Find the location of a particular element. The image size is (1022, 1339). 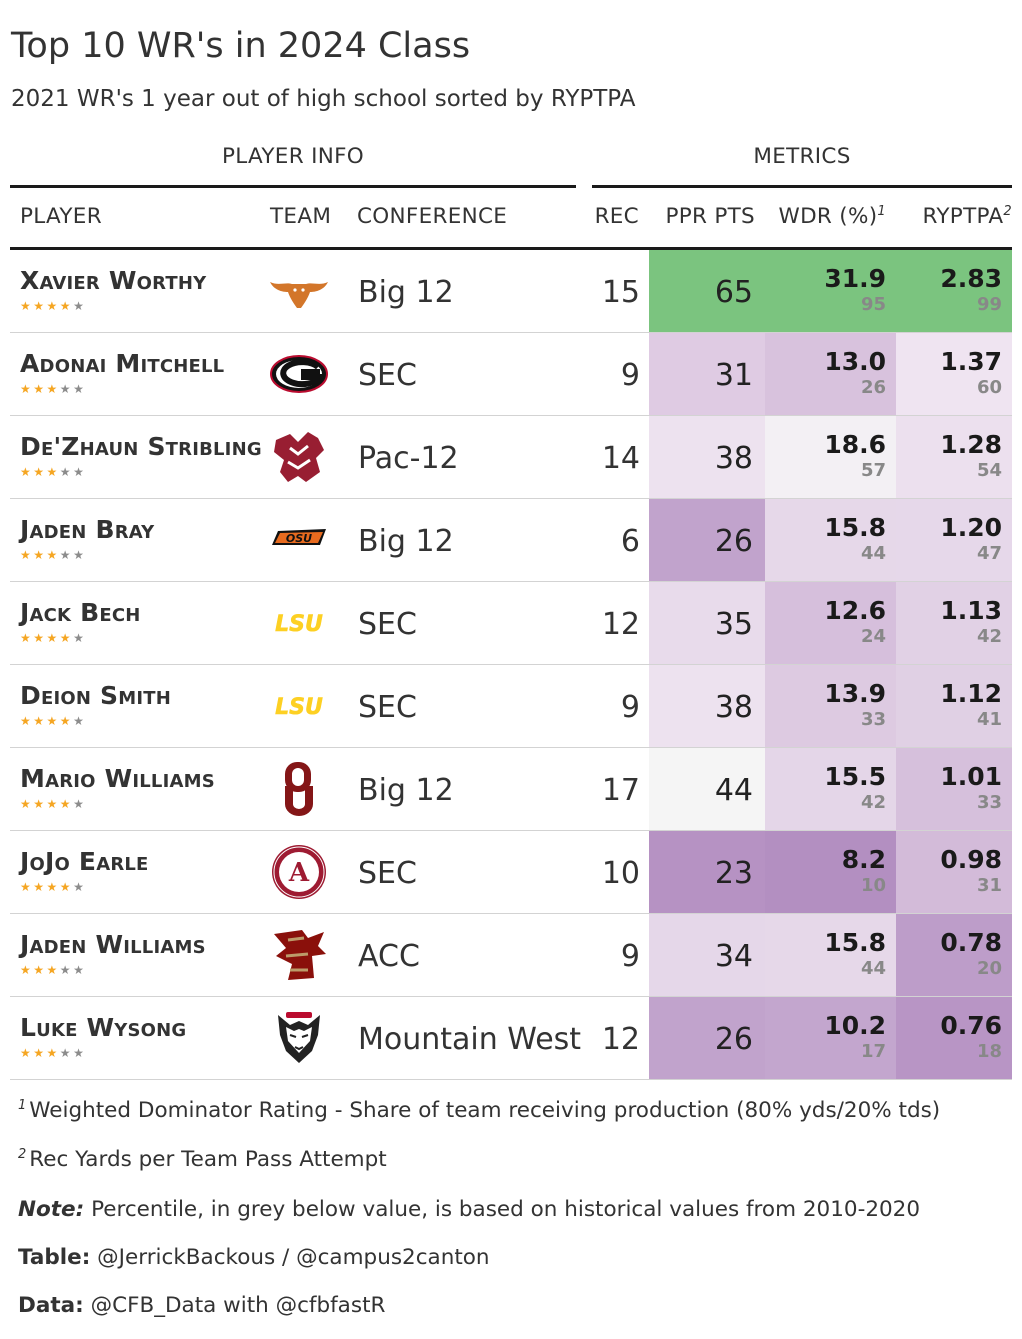

wdr-value: 18.6 is located at coordinates (855, 444).